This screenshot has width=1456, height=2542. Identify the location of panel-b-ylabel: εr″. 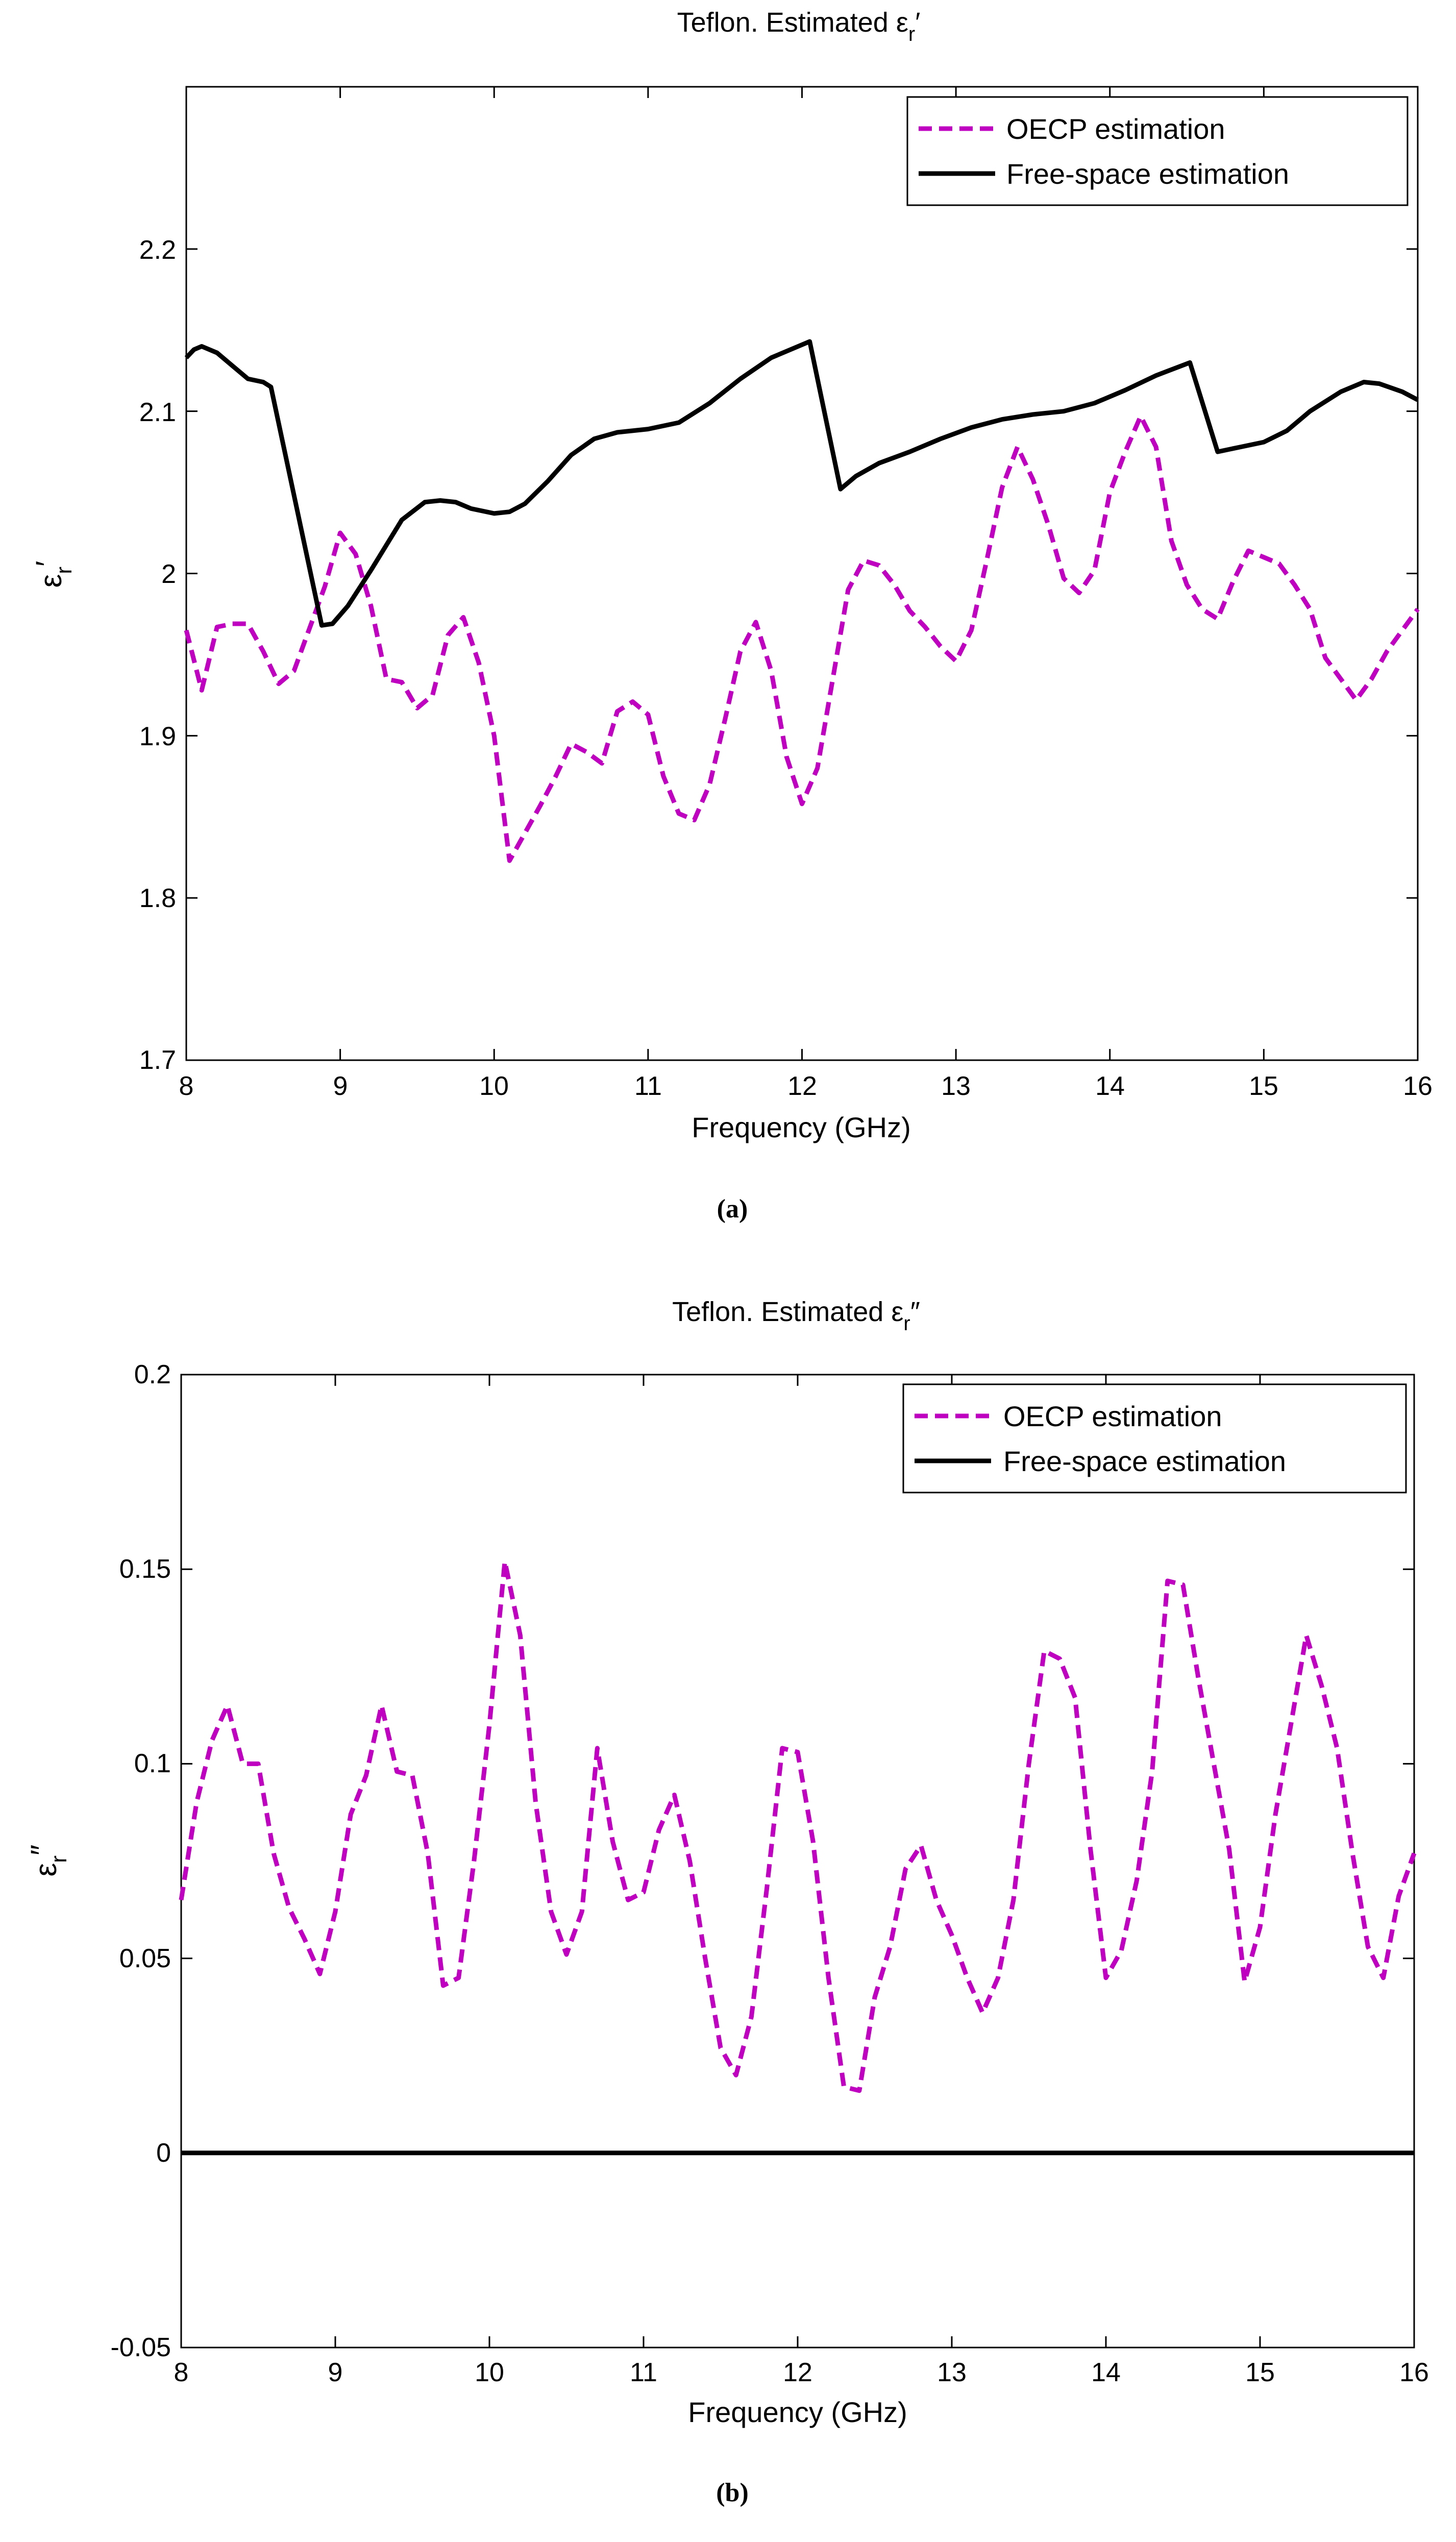
(47, 1861).